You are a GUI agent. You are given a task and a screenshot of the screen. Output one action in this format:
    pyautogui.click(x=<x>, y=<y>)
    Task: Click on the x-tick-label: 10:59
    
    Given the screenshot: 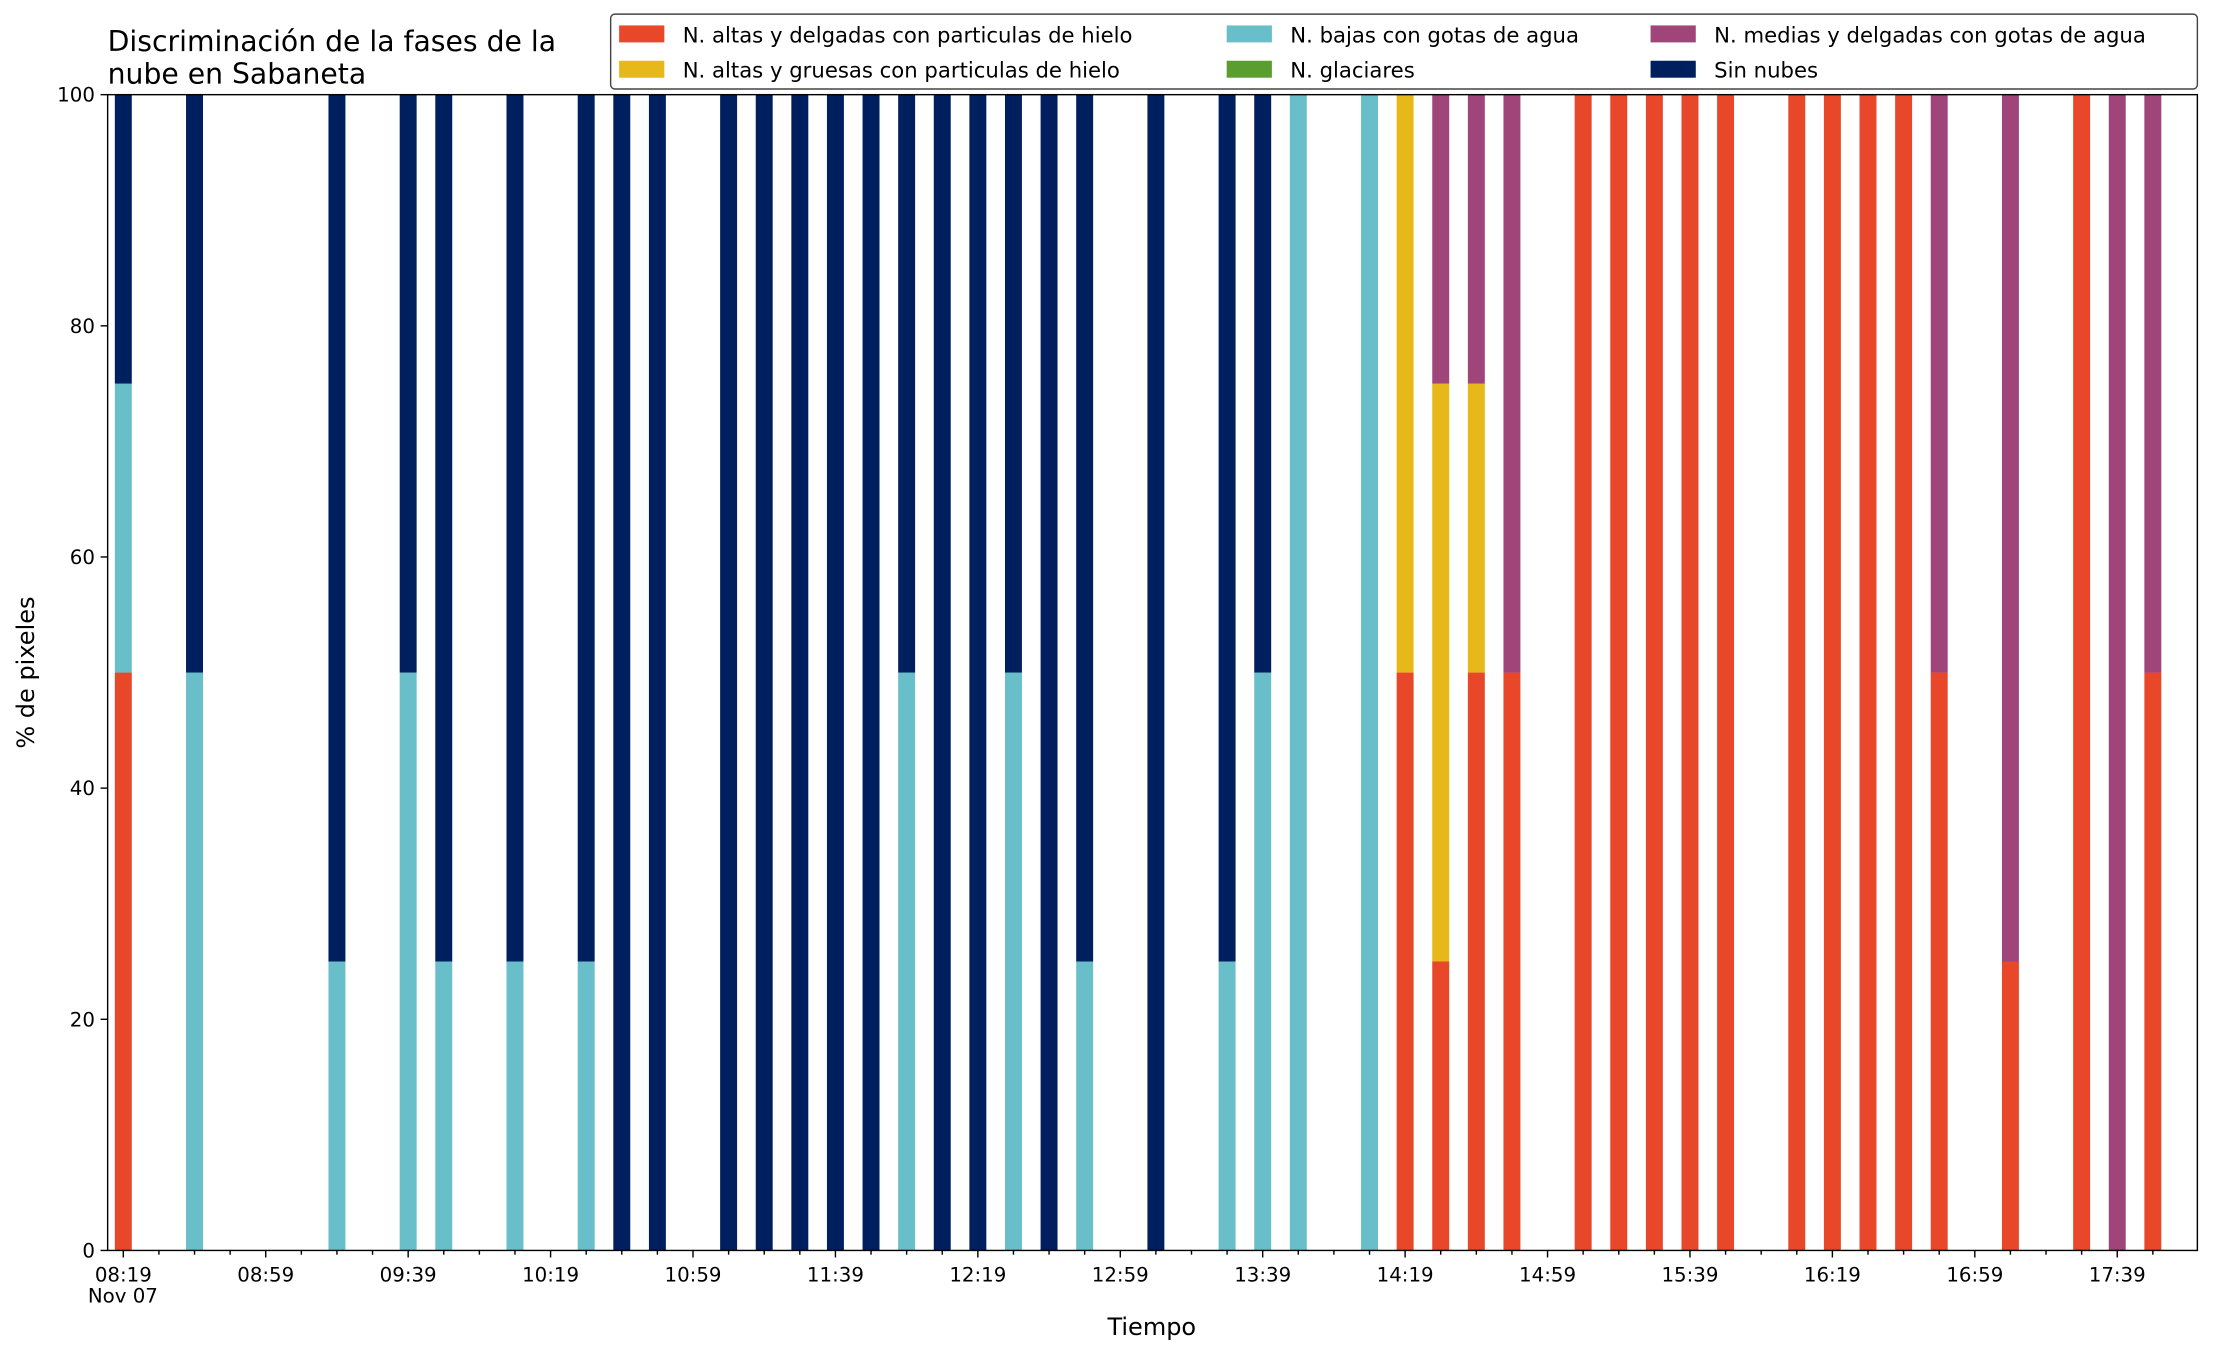 What is the action you would take?
    pyautogui.click(x=693, y=1275)
    